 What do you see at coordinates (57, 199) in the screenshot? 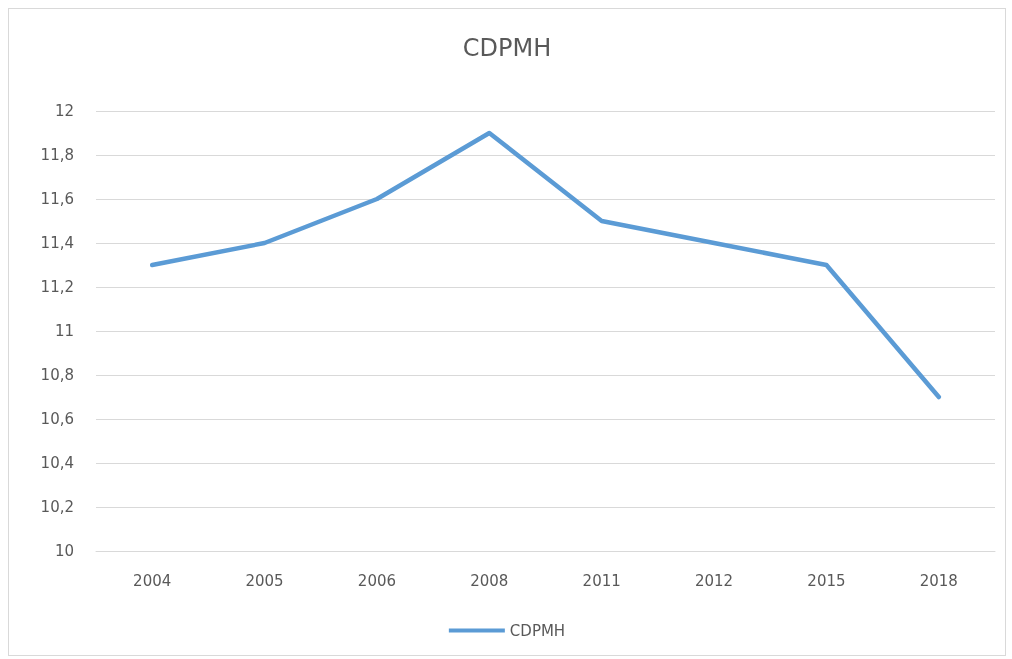
I see `y-tick-label: 11,6` at bounding box center [57, 199].